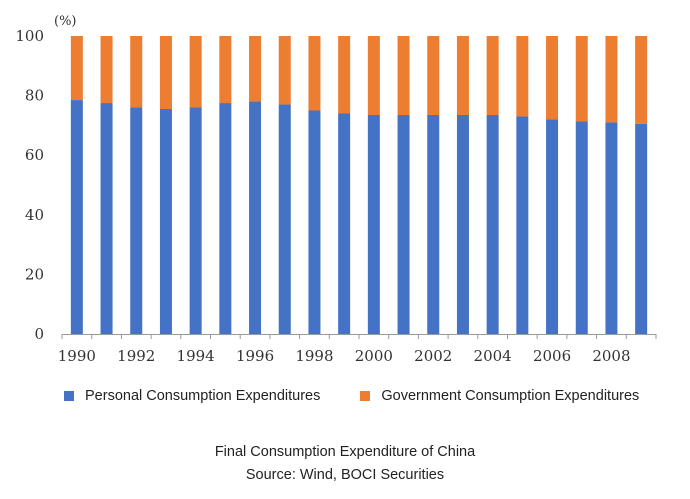 This screenshot has width=690, height=499. Describe the element at coordinates (77, 356) in the screenshot. I see `x-tick-label: 1990` at that location.